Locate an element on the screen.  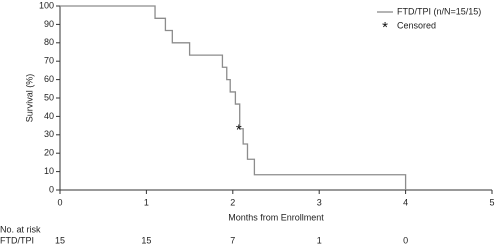
legend-label: Censored is located at coordinates (416, 25).